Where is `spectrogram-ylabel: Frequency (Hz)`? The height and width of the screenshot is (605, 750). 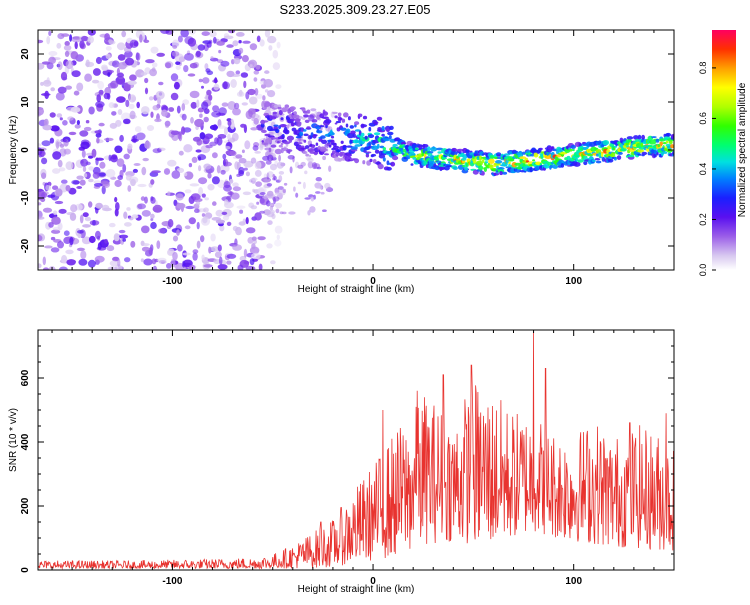
spectrogram-ylabel: Frequency (Hz) is located at coordinates (13, 150).